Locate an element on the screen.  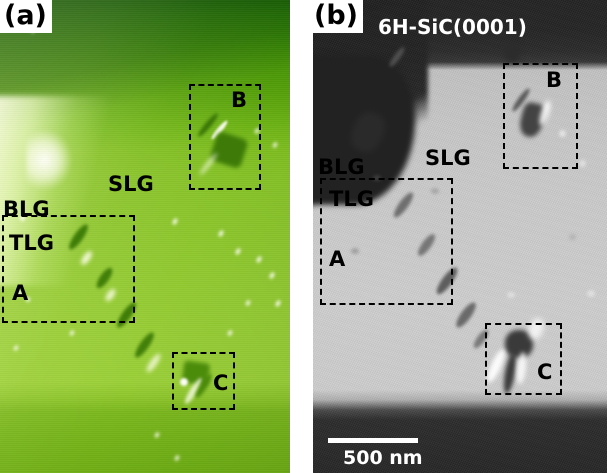
panel-b-label-region-b: B is located at coordinates (554, 80).